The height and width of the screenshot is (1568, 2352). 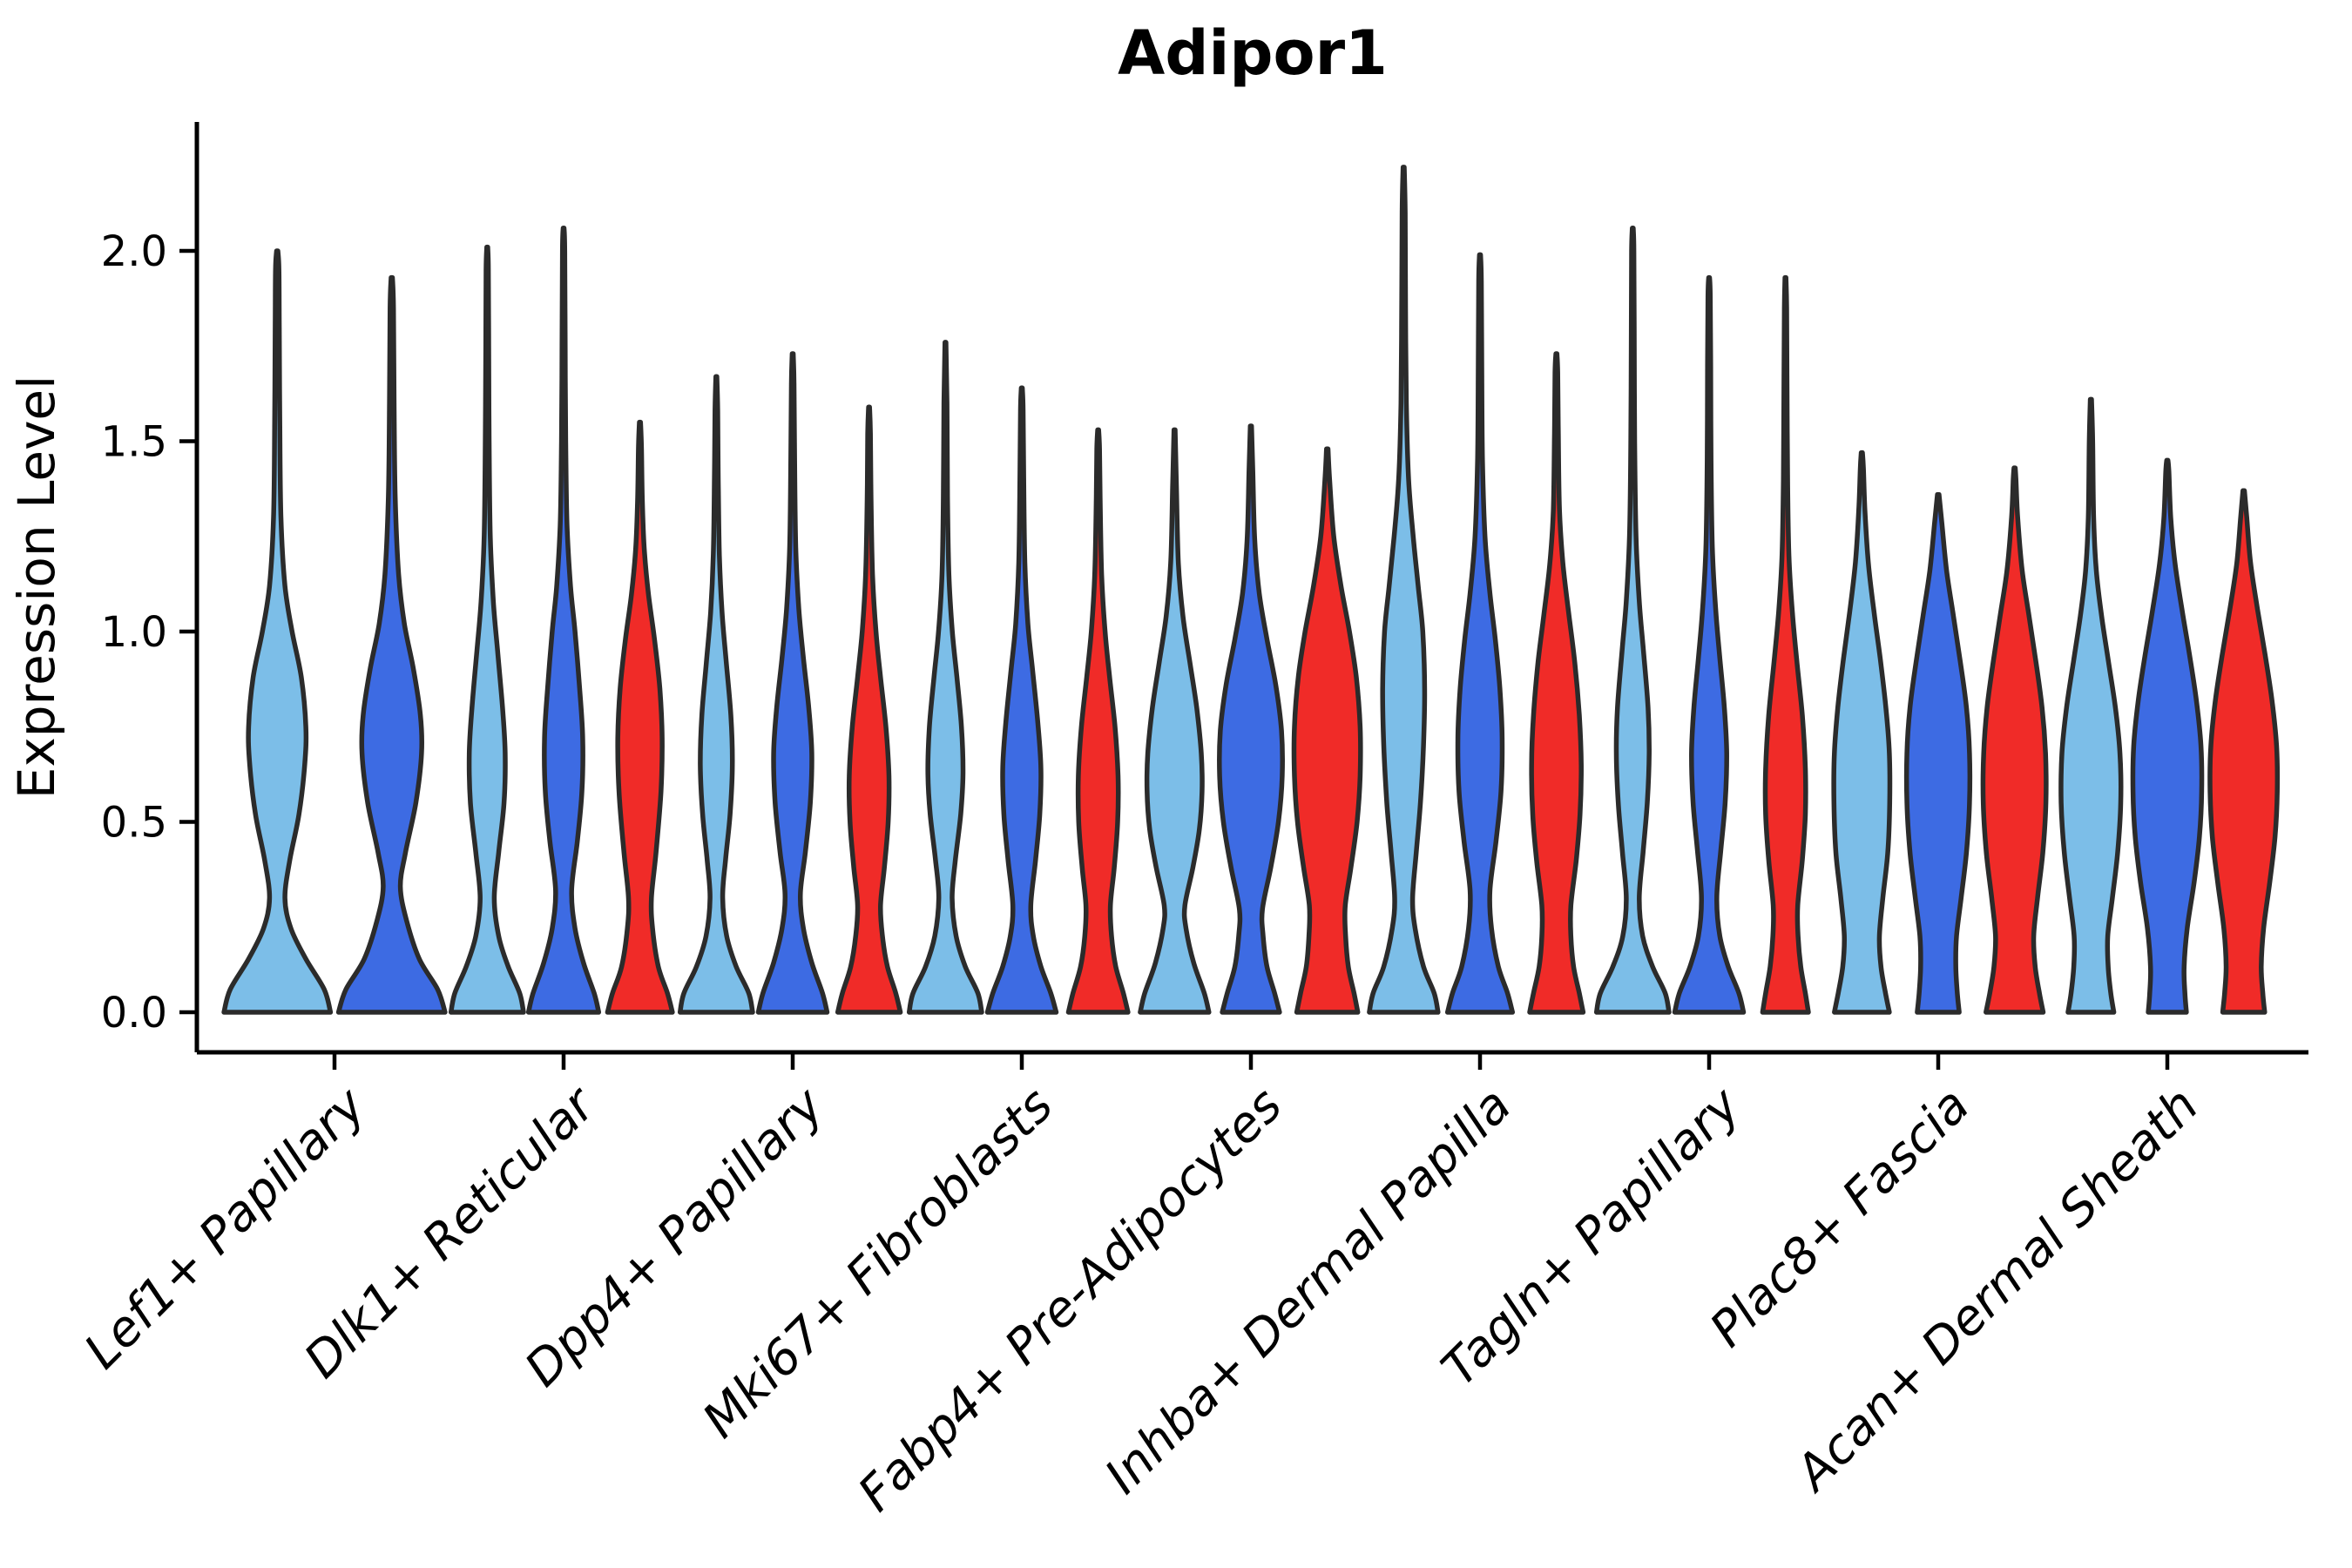 I want to click on violin-mki67-fibroblasts-light_blue, so click(x=945, y=677).